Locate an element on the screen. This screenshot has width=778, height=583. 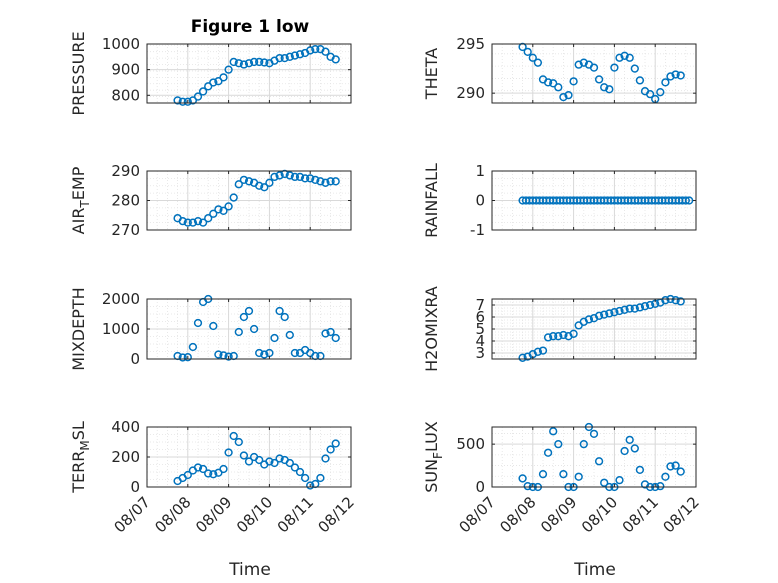
subplot-5: 0 1000 2000 MIXDEPTH is located at coordinates (210, 329).